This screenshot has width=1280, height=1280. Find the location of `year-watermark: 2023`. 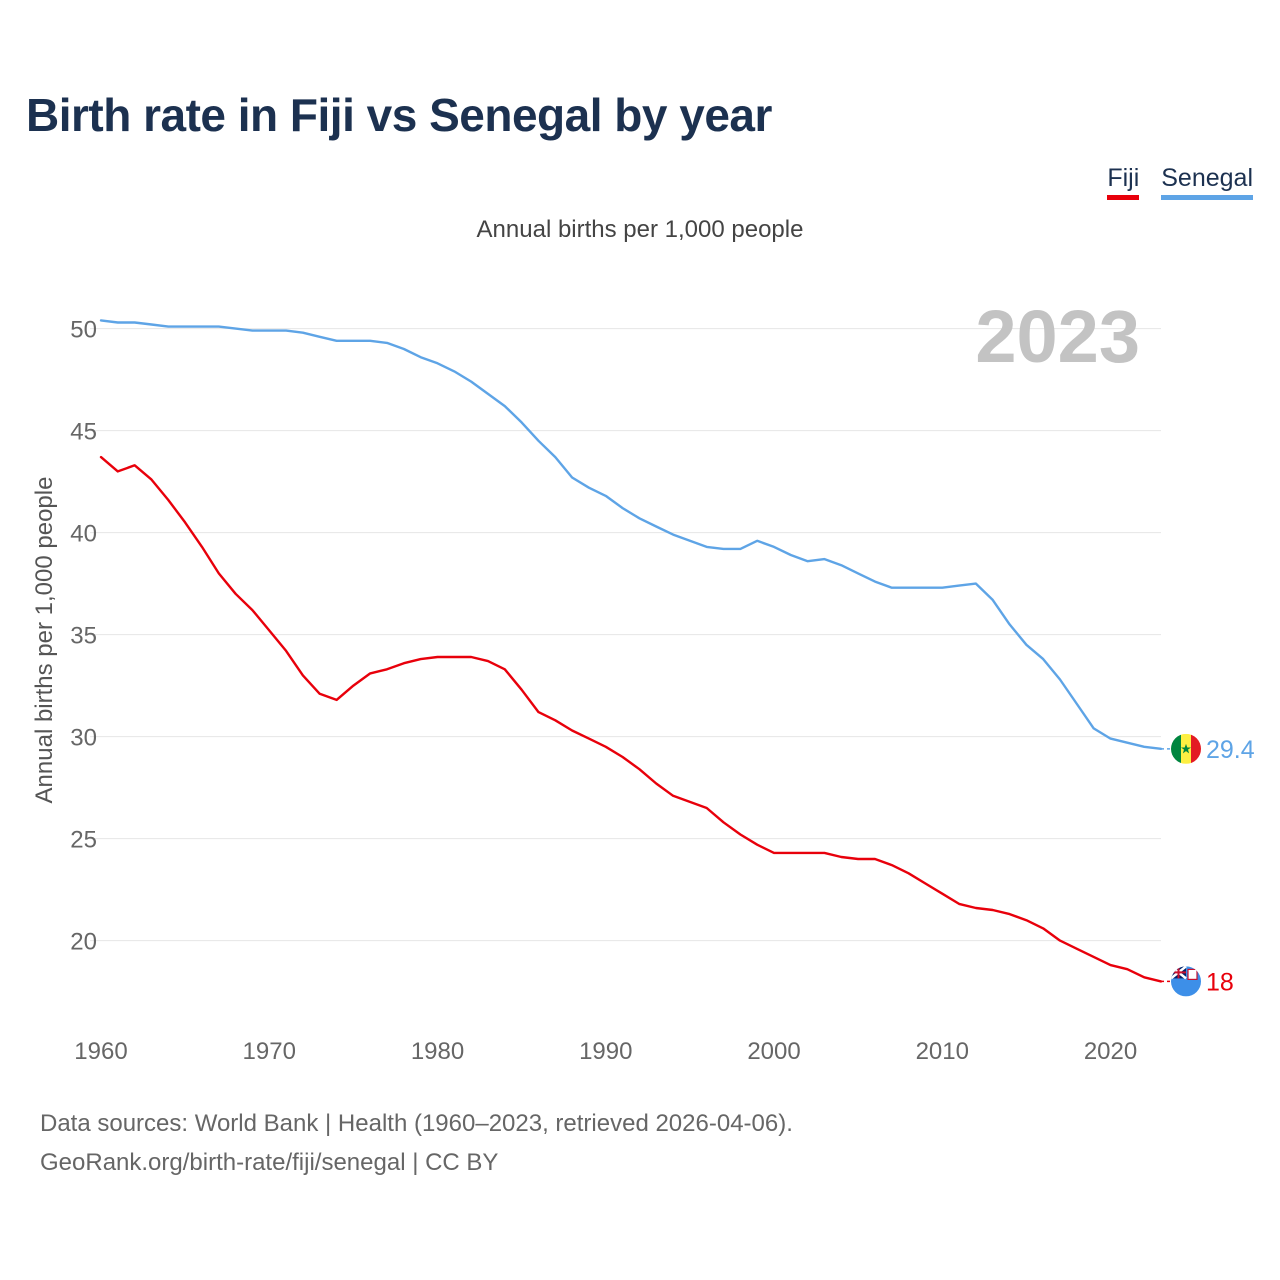

year-watermark: 2023 is located at coordinates (1057, 336).